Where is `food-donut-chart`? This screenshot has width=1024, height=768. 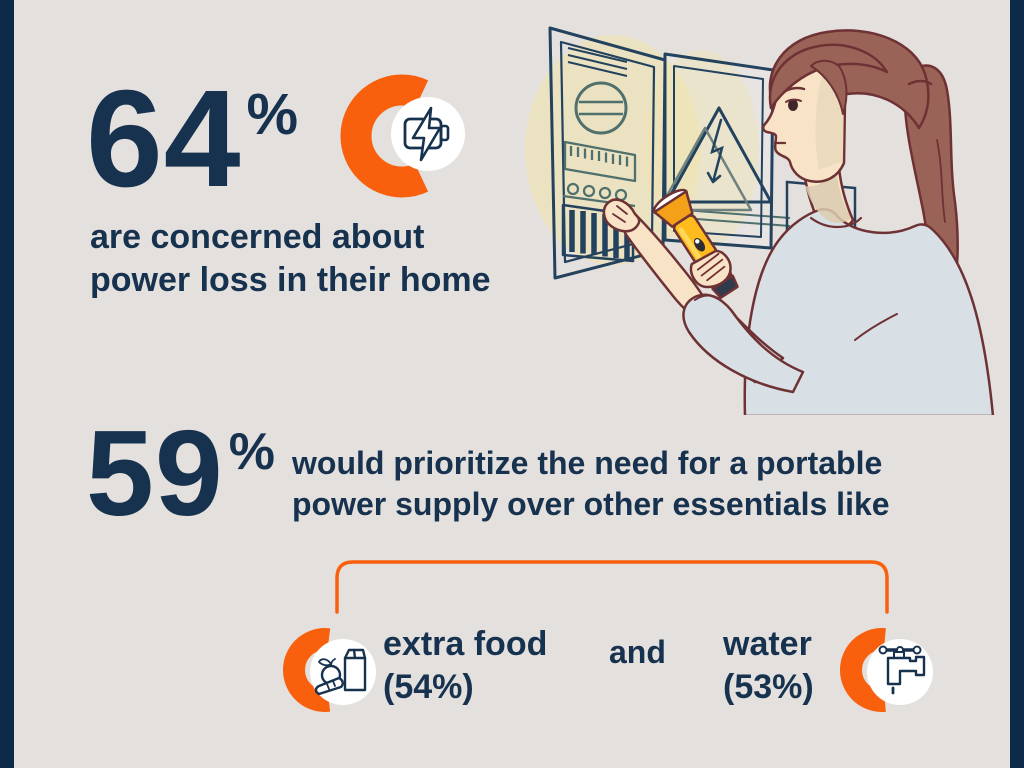 food-donut-chart is located at coordinates (329, 670).